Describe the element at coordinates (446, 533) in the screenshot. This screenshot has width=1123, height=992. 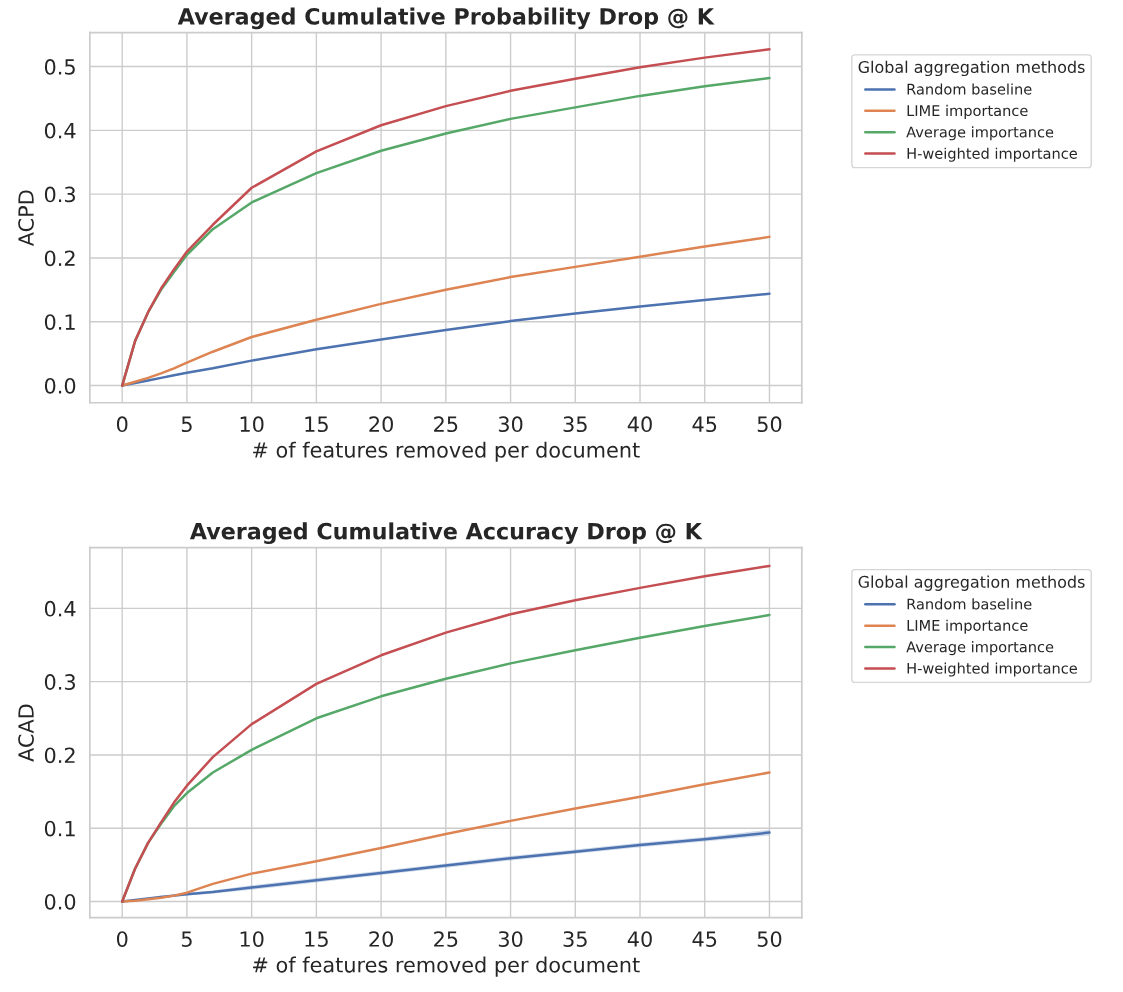
I see `chart-title: Averaged Cumulative Accuracy Drop @ K` at that location.